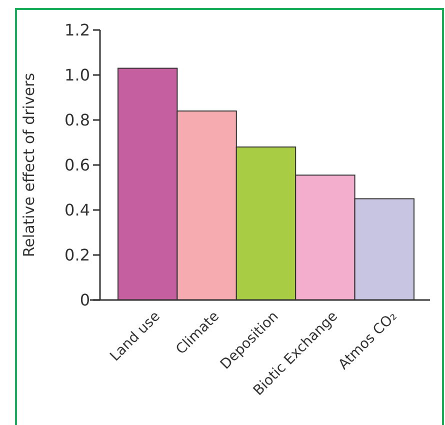  I want to click on y-tick-label: 1.2, so click(77, 30).